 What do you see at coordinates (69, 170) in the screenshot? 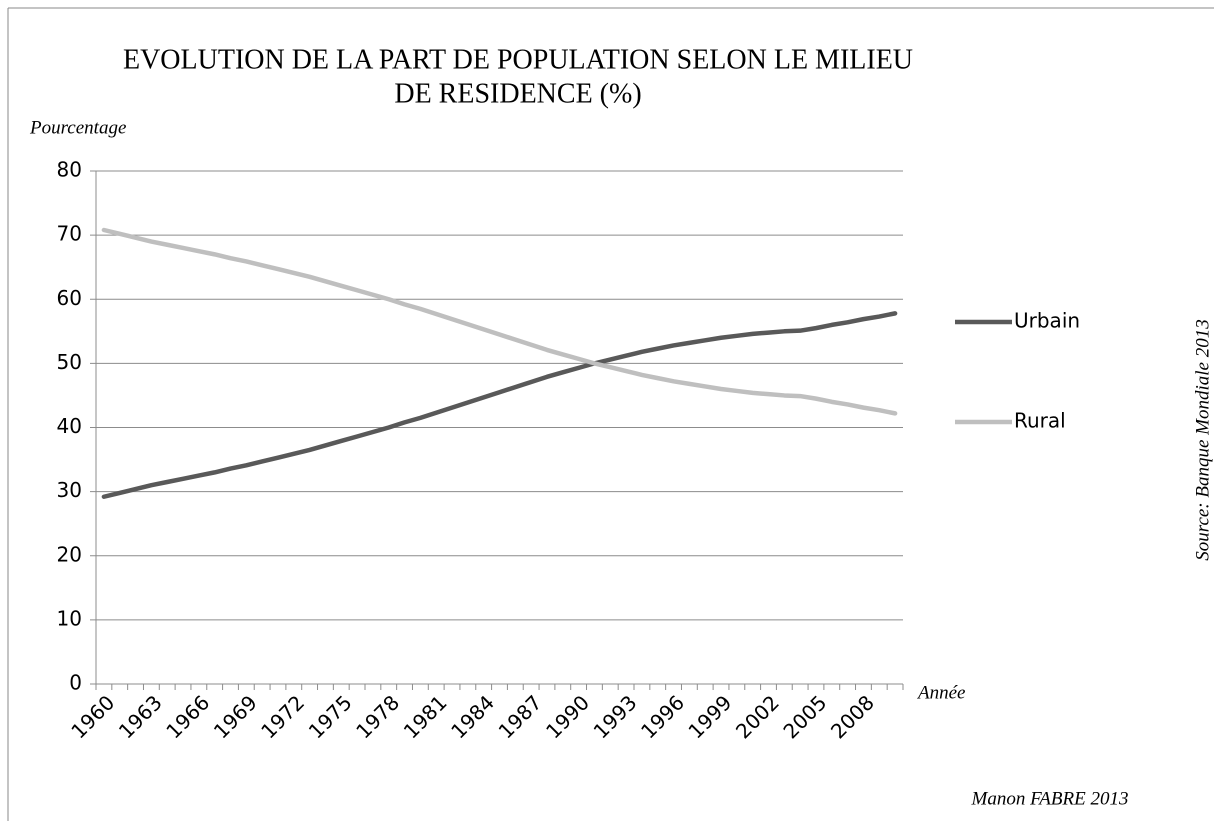
I see `y-tick-label: 80` at bounding box center [69, 170].